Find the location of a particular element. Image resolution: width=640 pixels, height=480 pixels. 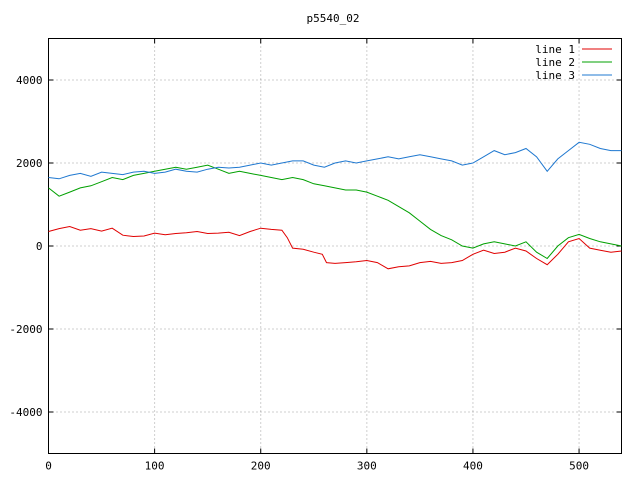

x-tick-label: 500 is located at coordinates (579, 466).